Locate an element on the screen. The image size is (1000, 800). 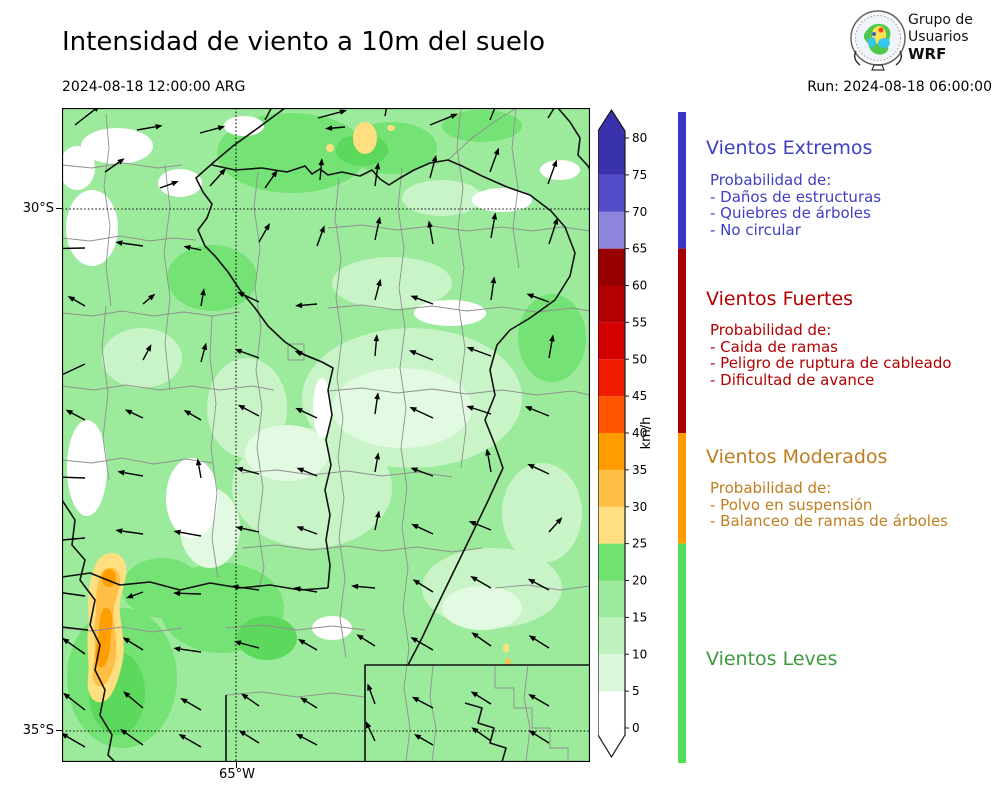
effect-item: - No circular is located at coordinates (755, 229).